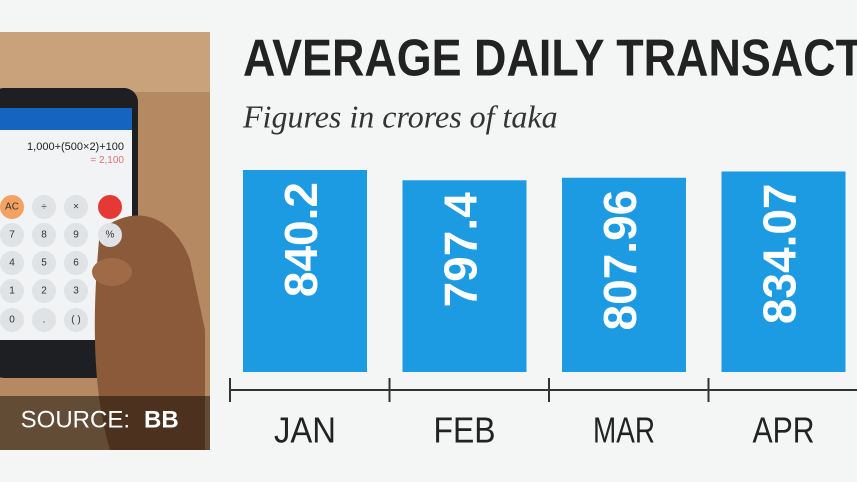  Describe the element at coordinates (461, 250) in the screenshot. I see `value-label: 797.4` at that location.